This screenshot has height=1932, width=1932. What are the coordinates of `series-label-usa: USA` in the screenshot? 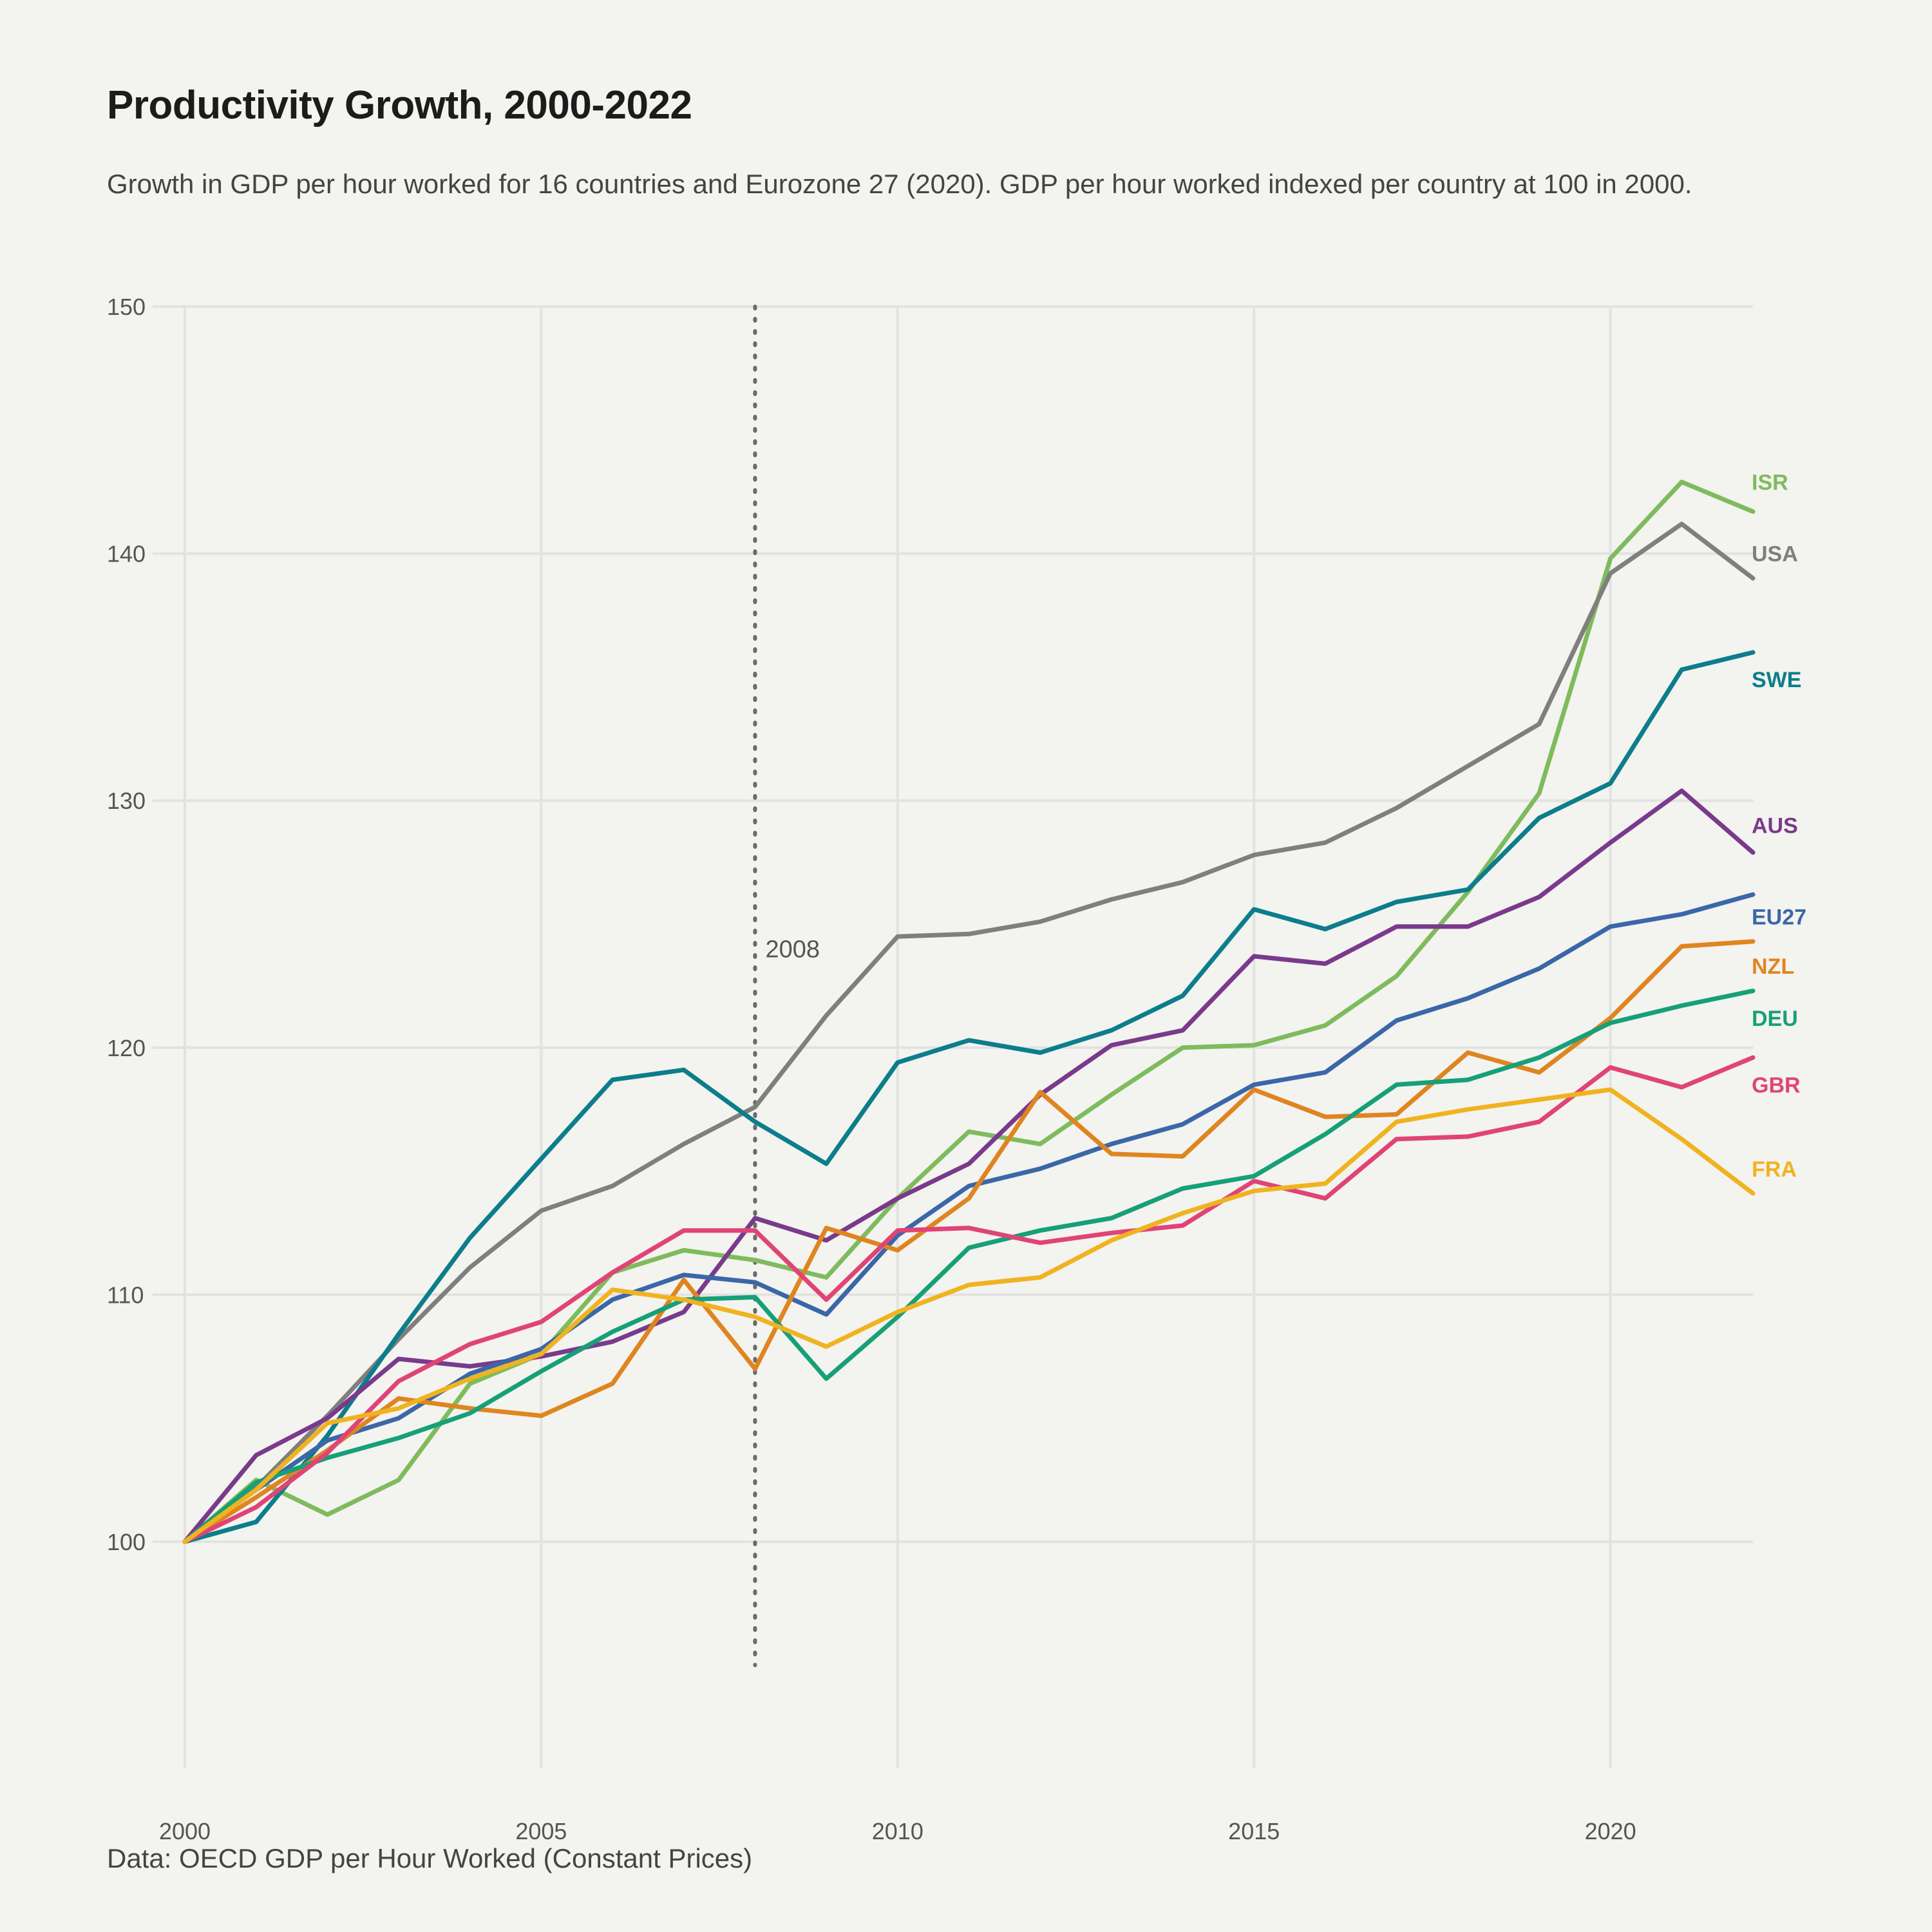 It's located at (1775, 554).